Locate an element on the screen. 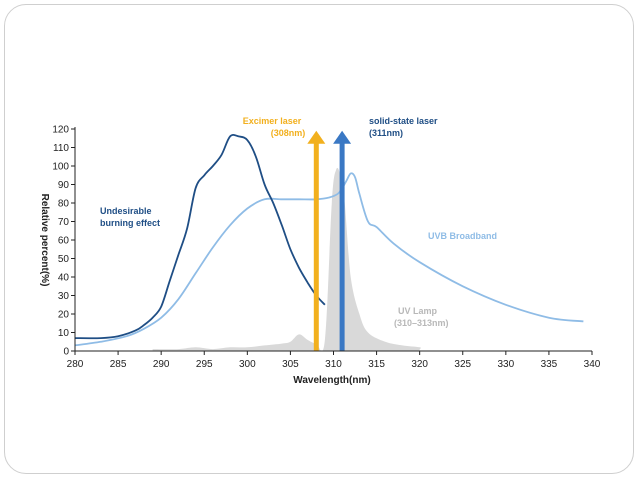 Image resolution: width=640 pixels, height=480 pixels. solid-state-label-line1: solid-state laser is located at coordinates (403, 121).